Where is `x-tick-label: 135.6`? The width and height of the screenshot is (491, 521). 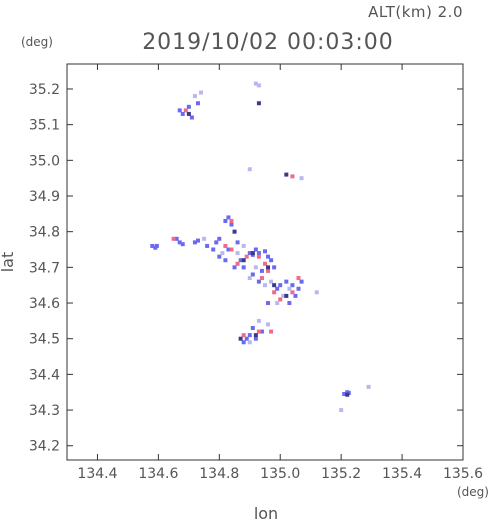 x-tick-label: 135.6 is located at coordinates (463, 474).